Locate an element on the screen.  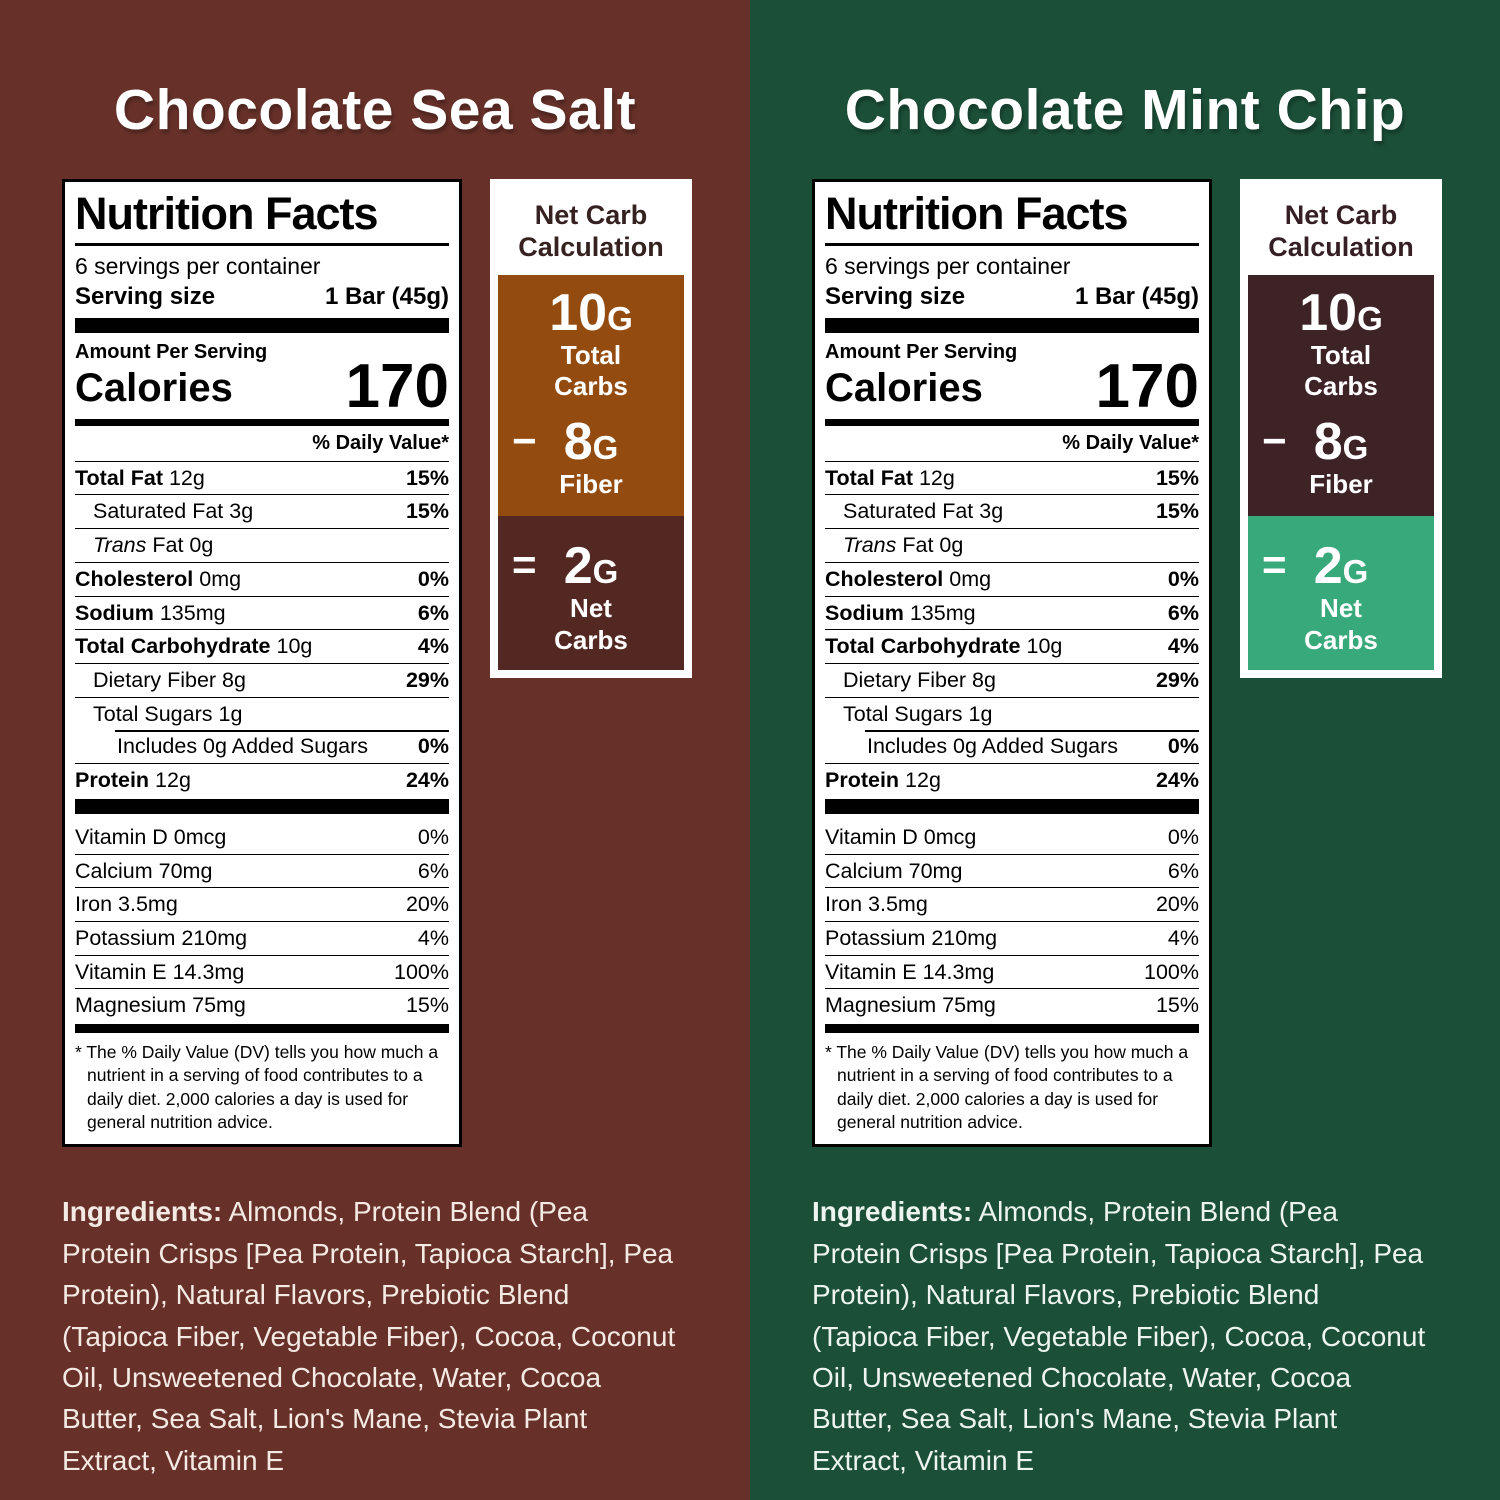
serving-size-value: 1 Bar (45g) is located at coordinates (1136, 296).